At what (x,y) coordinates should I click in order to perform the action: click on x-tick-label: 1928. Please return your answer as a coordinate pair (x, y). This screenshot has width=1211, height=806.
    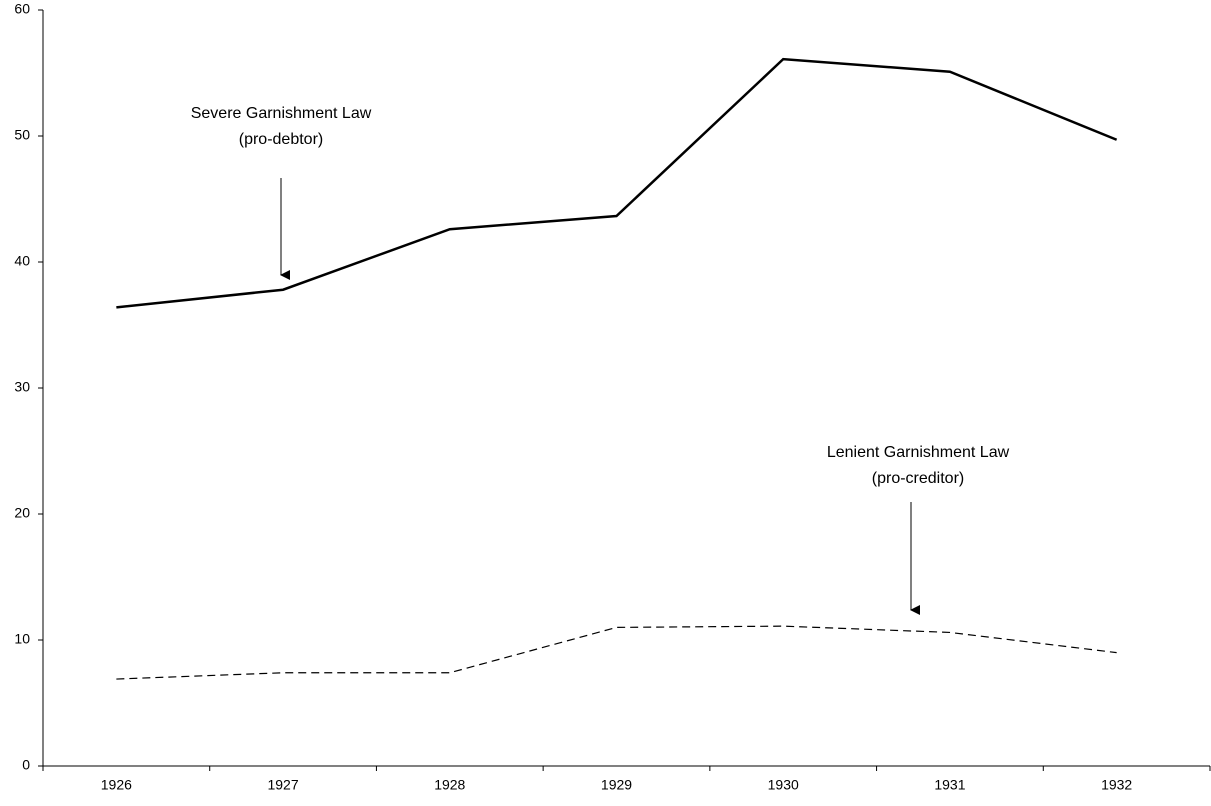
    Looking at the image, I should click on (449, 785).